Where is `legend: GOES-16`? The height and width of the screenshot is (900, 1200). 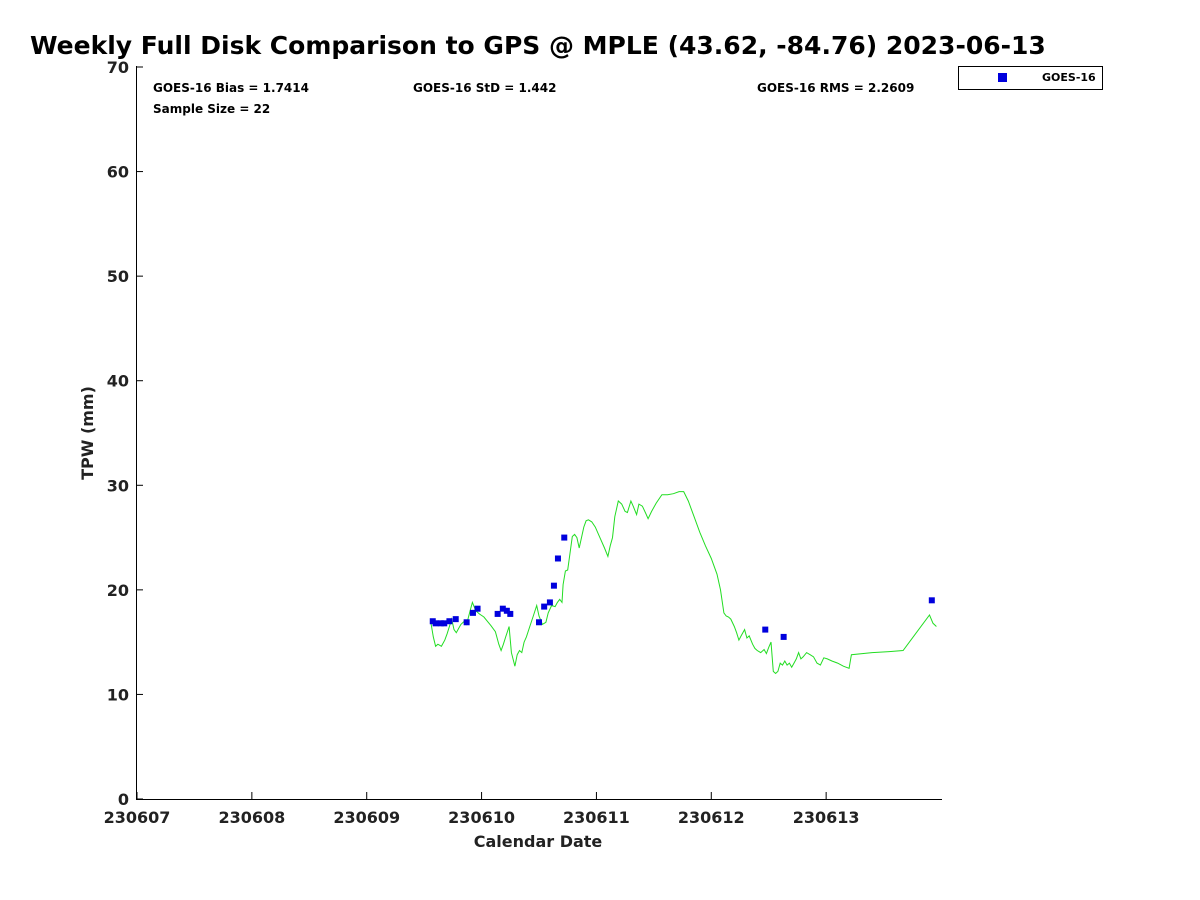
legend: GOES-16 is located at coordinates (1030, 78).